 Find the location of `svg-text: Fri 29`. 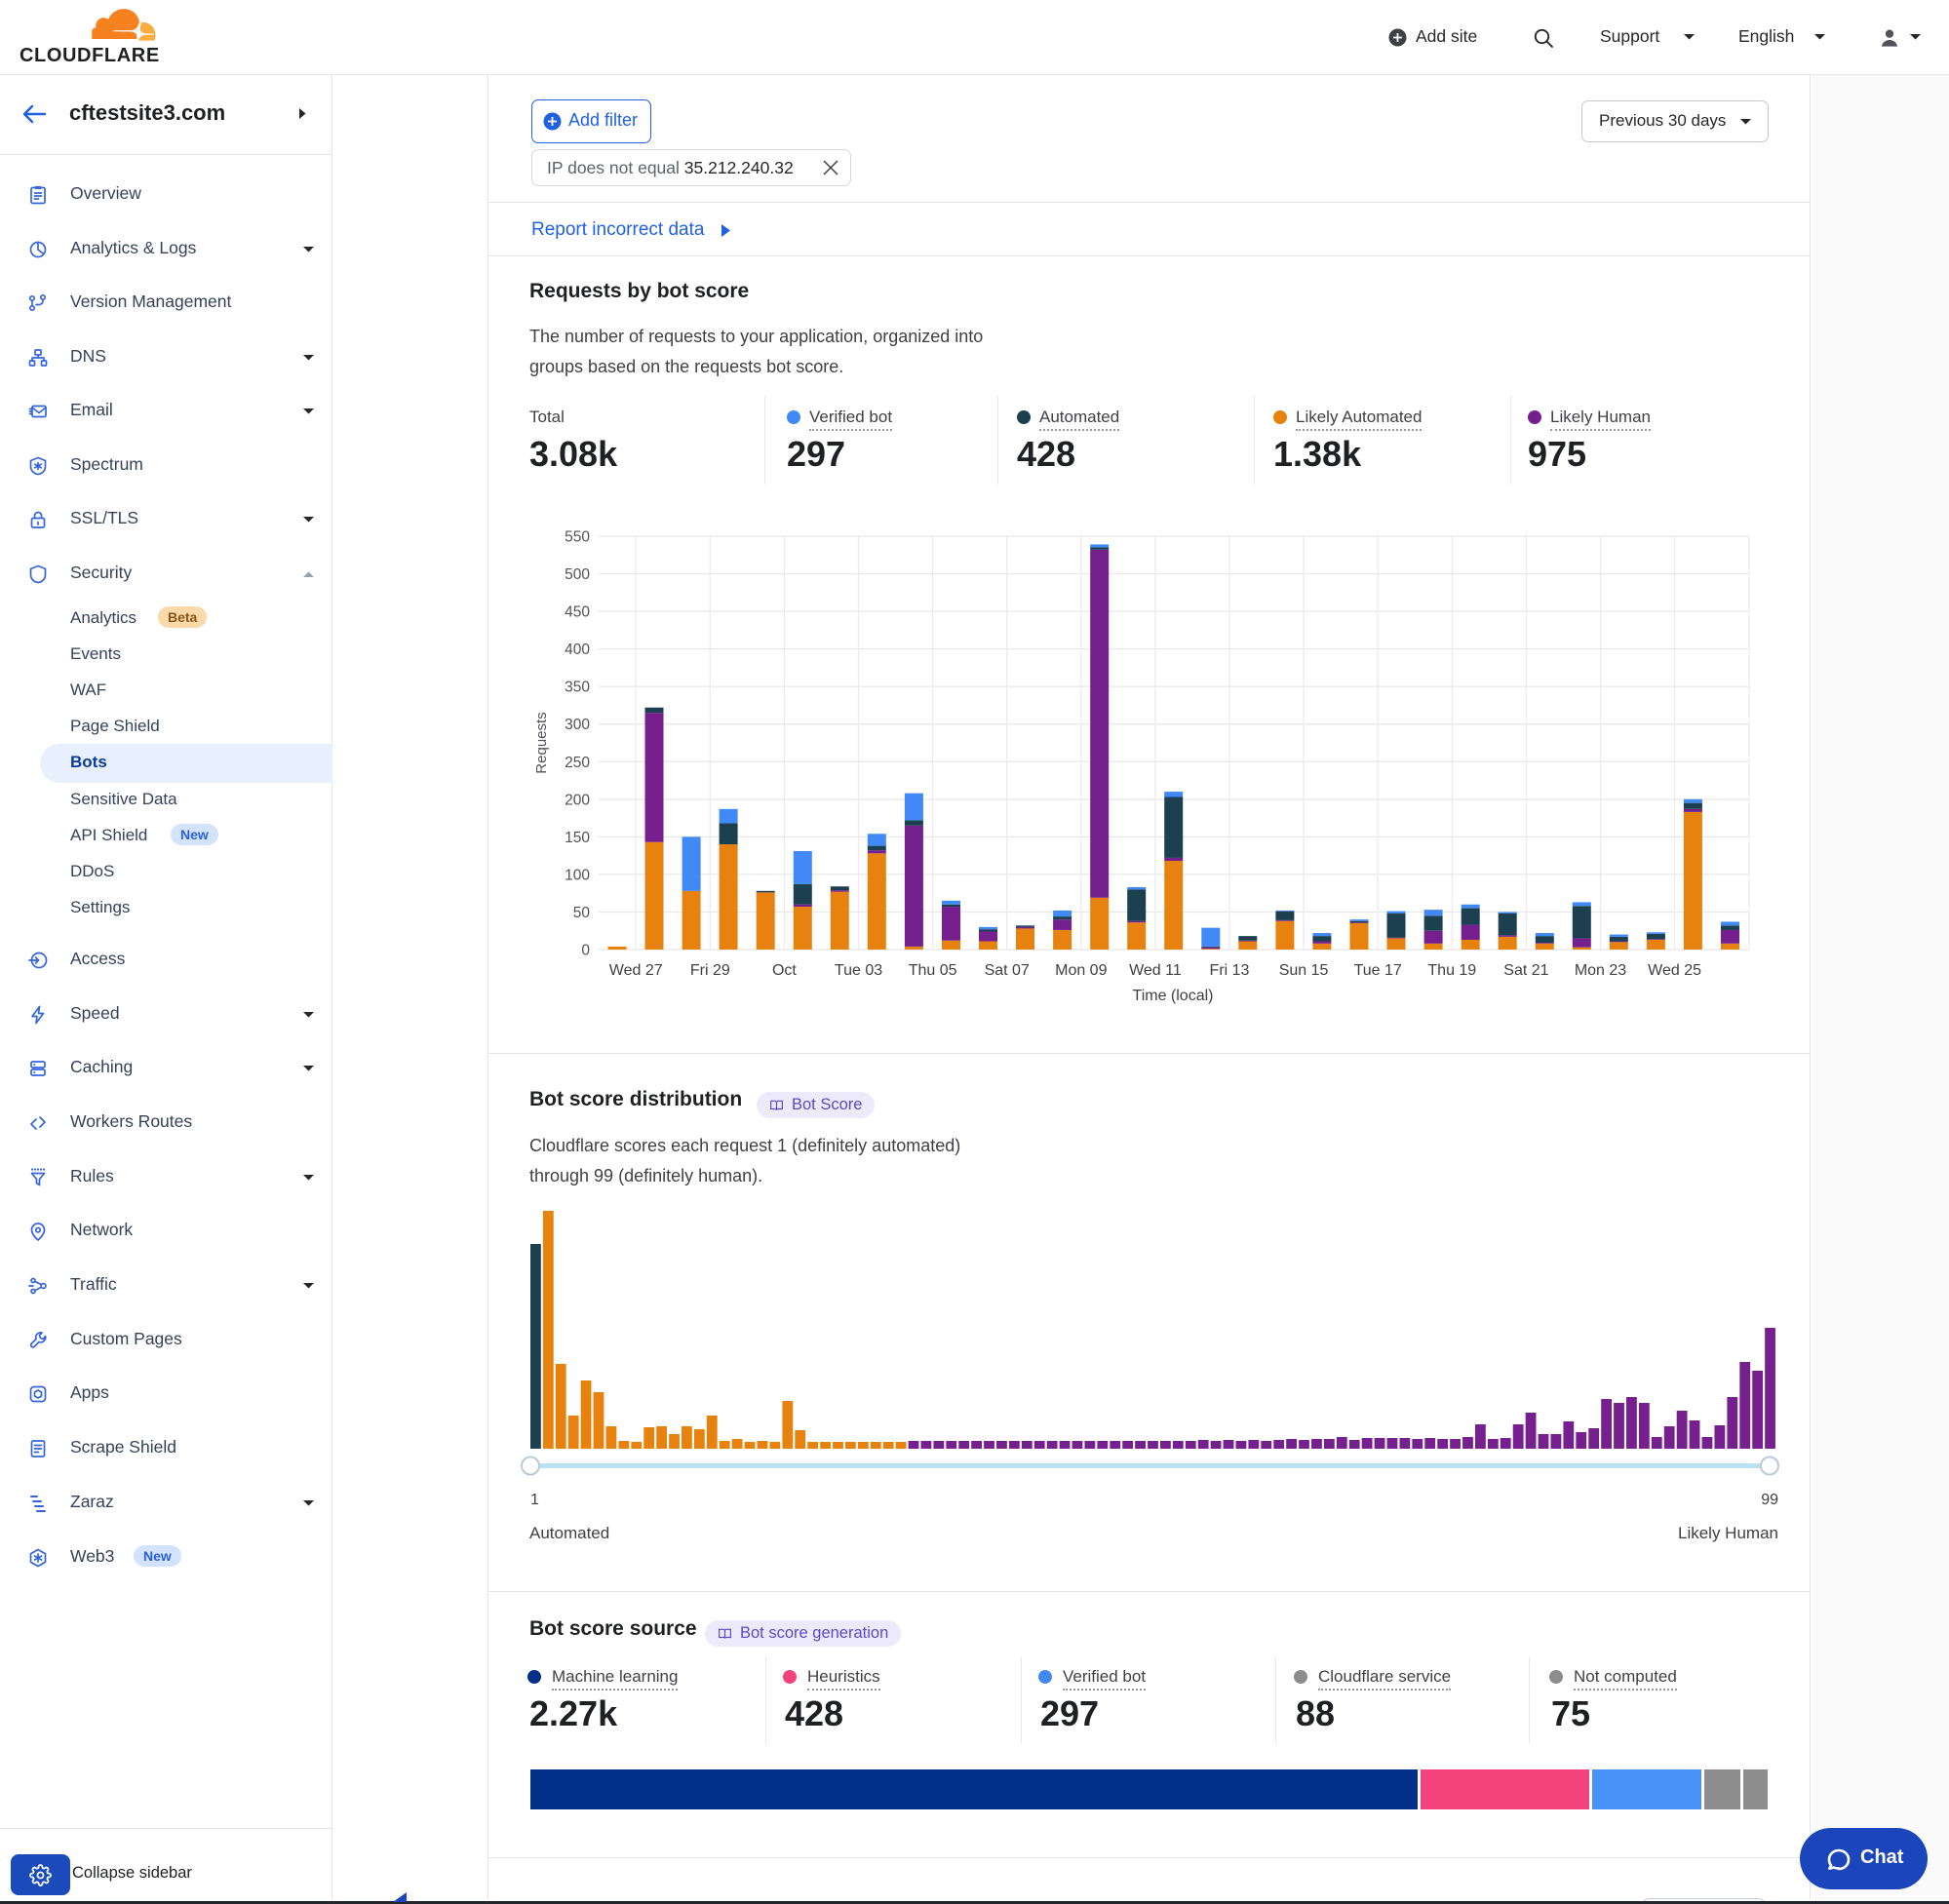

svg-text: Fri 29 is located at coordinates (710, 970).